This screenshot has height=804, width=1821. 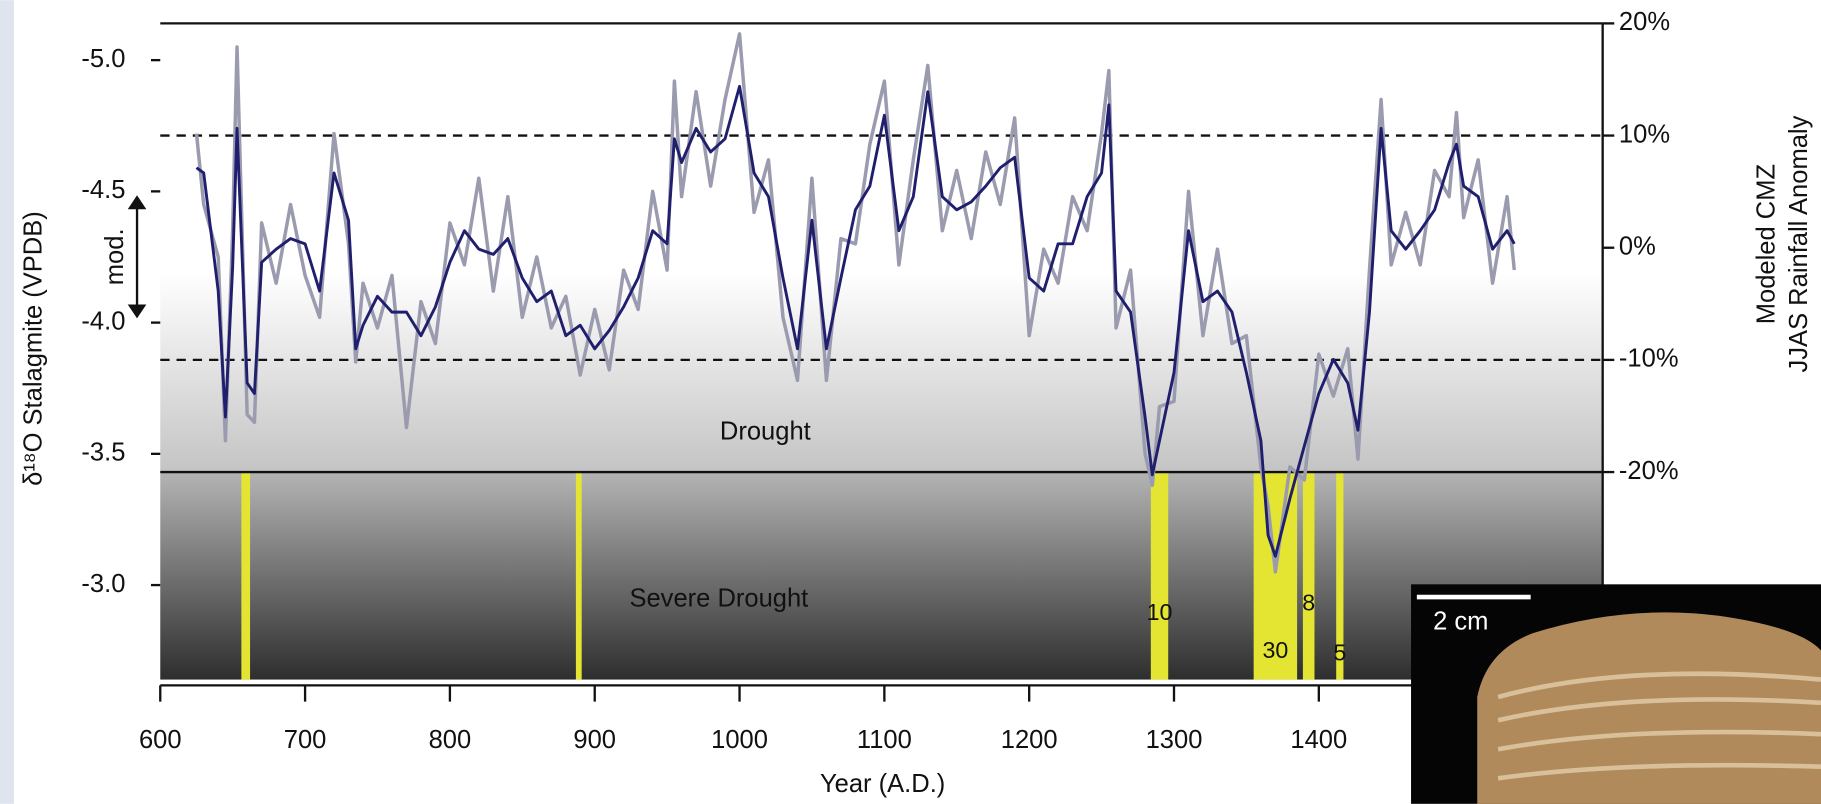 What do you see at coordinates (765, 431) in the screenshot?
I see `zone-label: Drought` at bounding box center [765, 431].